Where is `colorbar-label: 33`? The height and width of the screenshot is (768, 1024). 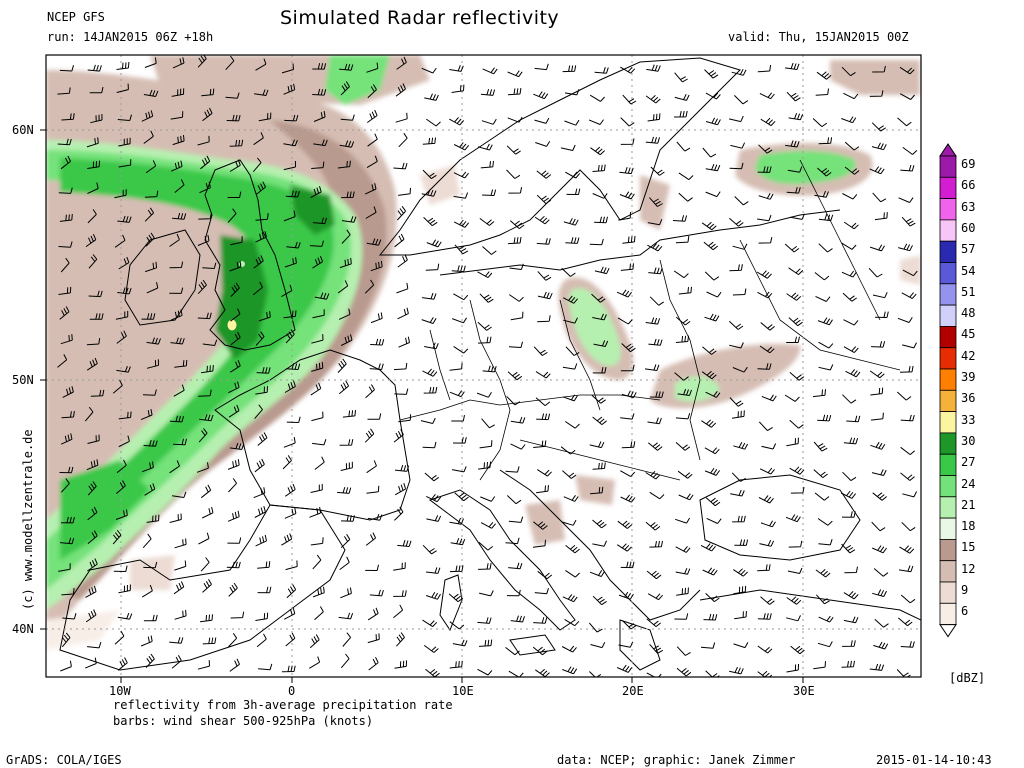
colorbar-label: 33 is located at coordinates (968, 419).